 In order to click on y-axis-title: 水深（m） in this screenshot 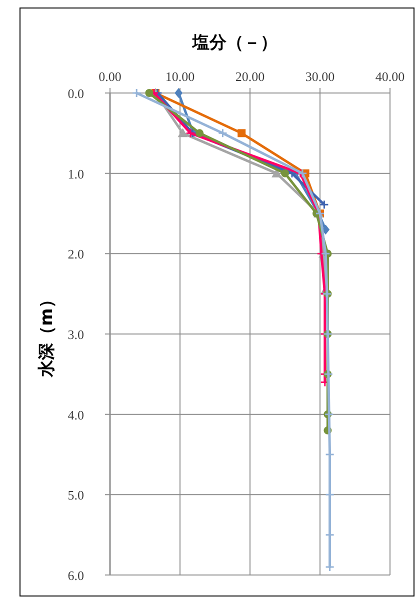, I will do `click(47, 334)`.